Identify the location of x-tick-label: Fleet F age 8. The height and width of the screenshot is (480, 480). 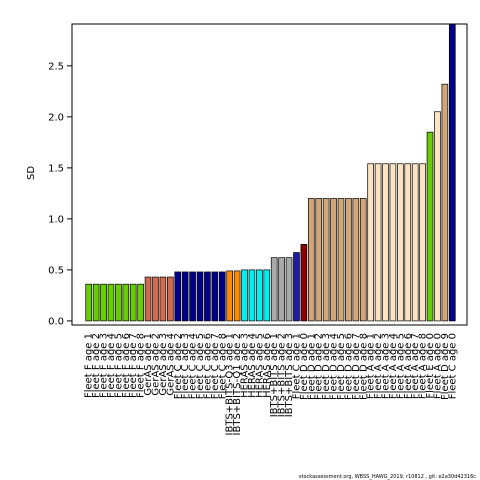
(141, 365).